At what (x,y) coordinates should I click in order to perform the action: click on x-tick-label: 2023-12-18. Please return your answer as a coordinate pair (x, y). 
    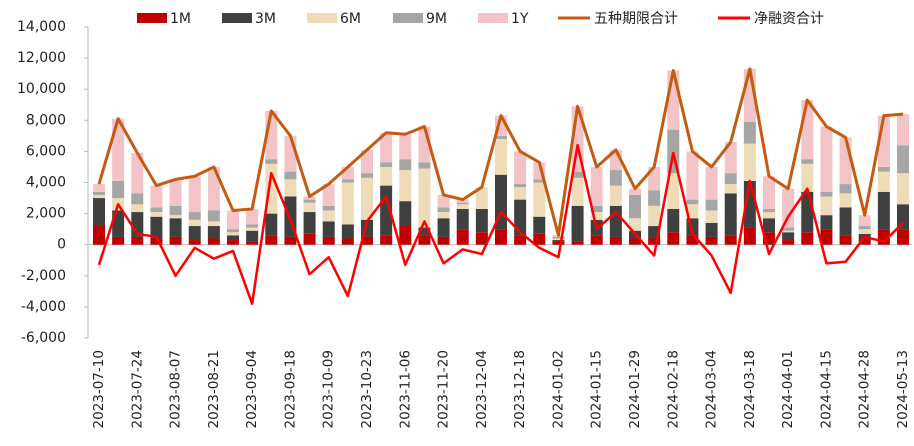
    Looking at the image, I should click on (520, 389).